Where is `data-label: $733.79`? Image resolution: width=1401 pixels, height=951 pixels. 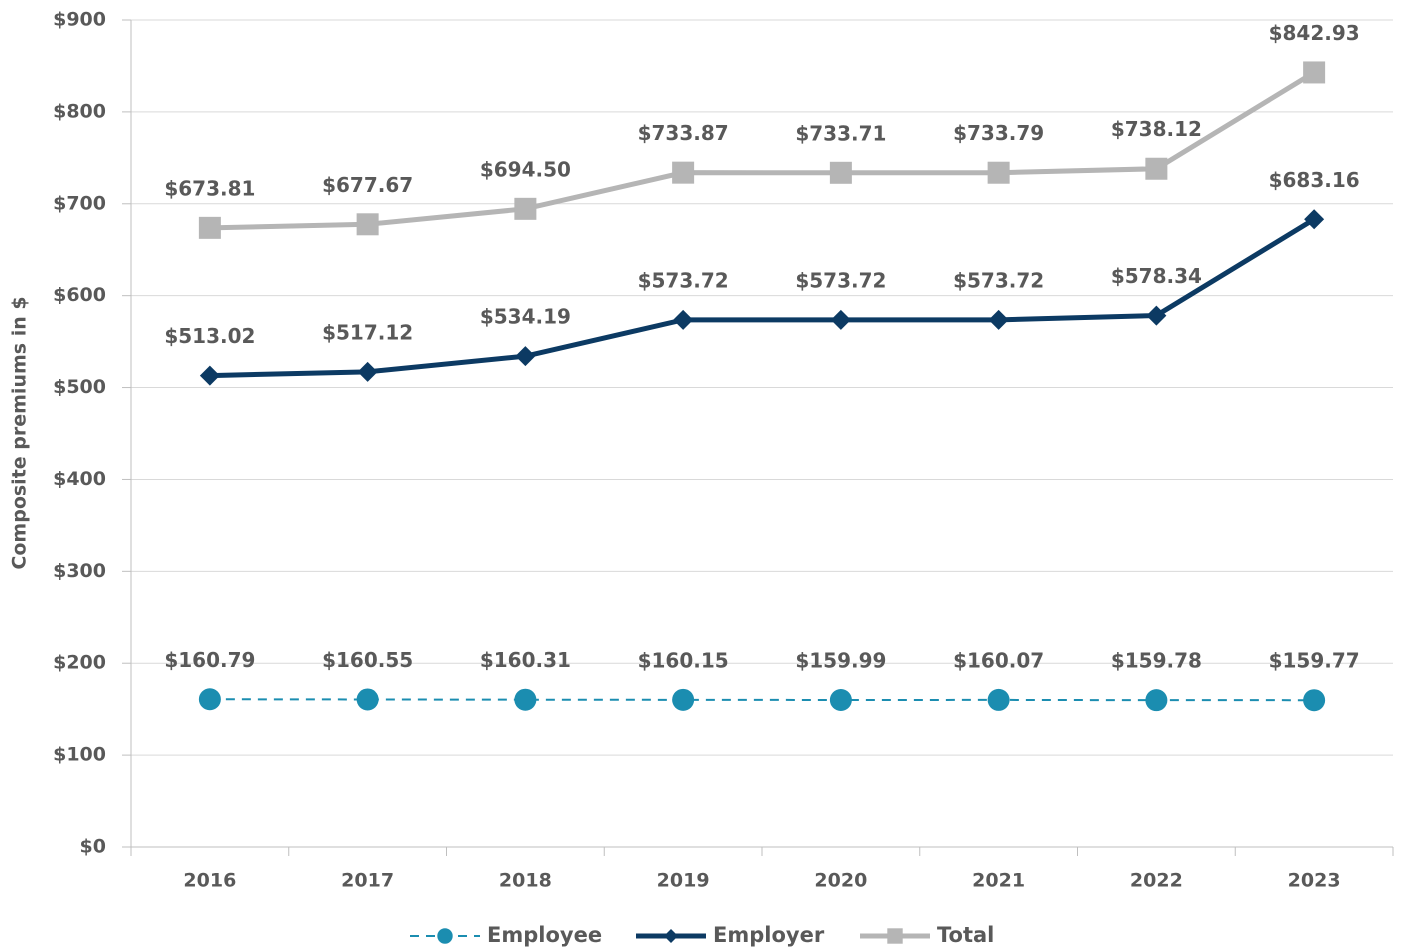 data-label: $733.79 is located at coordinates (998, 133).